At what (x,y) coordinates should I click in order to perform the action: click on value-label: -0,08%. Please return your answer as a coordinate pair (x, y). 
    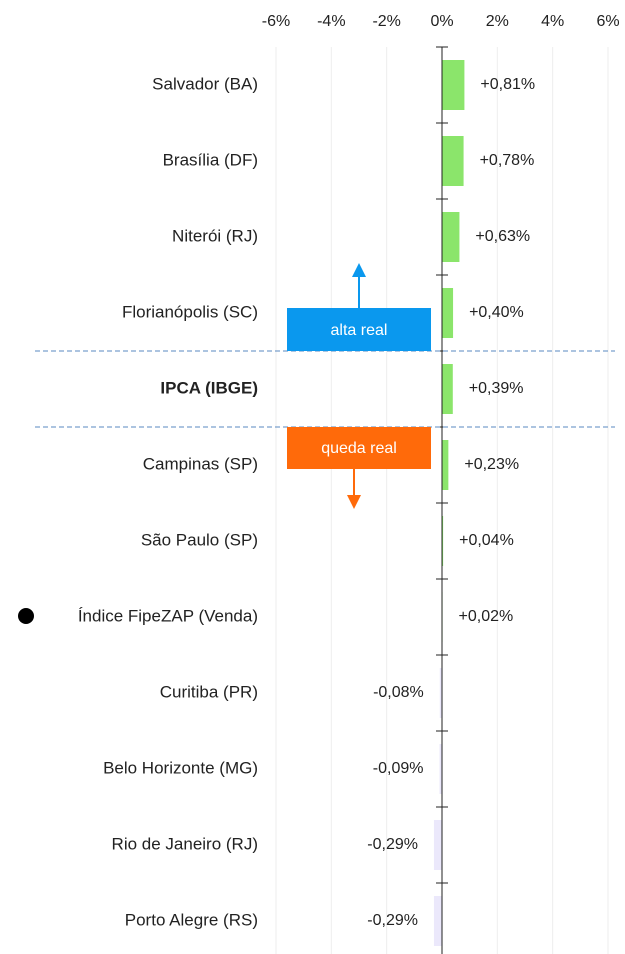
    Looking at the image, I should click on (398, 692).